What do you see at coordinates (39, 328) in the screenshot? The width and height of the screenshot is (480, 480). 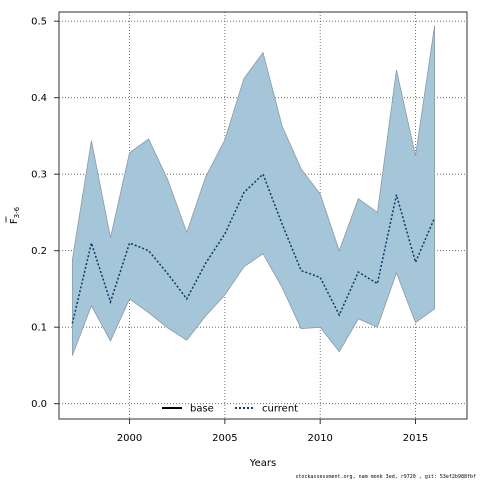 I see `y-tick-label: 0.1` at bounding box center [39, 328].